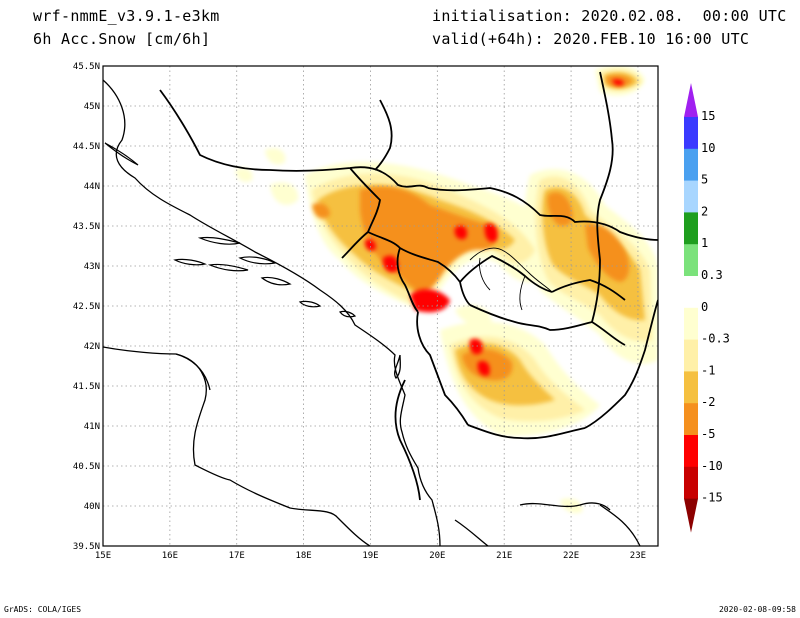  Describe the element at coordinates (92, 427) in the screenshot. I see `lat-tick-label: 41N` at that location.